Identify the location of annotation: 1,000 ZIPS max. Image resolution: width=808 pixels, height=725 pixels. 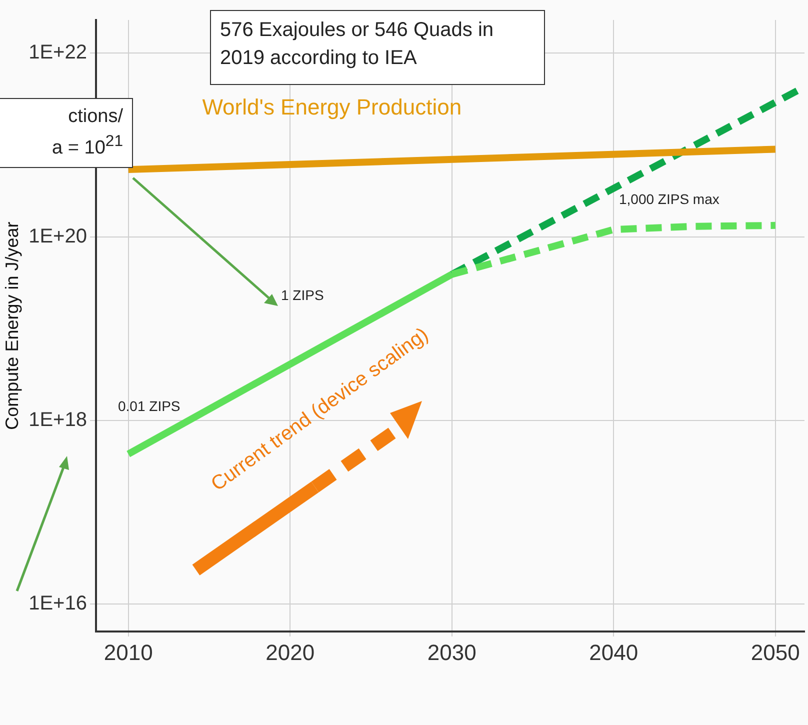
(669, 199).